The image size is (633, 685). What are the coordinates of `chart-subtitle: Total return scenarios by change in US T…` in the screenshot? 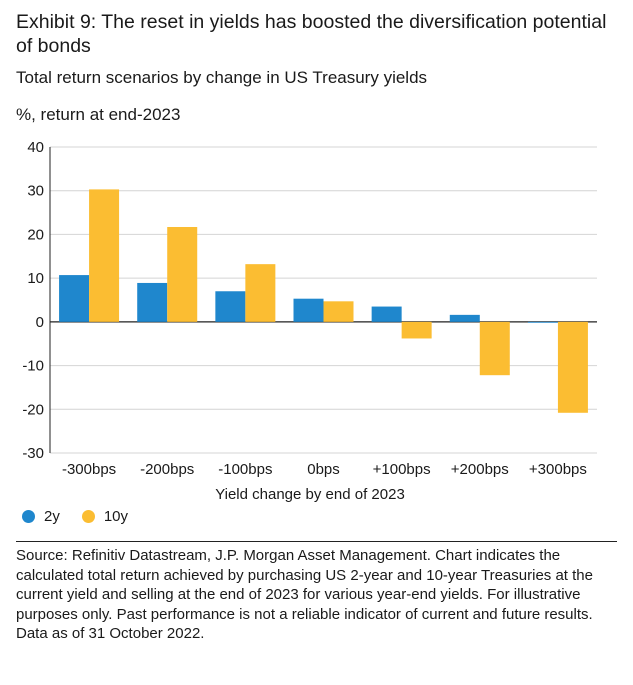 It's located at (222, 77).